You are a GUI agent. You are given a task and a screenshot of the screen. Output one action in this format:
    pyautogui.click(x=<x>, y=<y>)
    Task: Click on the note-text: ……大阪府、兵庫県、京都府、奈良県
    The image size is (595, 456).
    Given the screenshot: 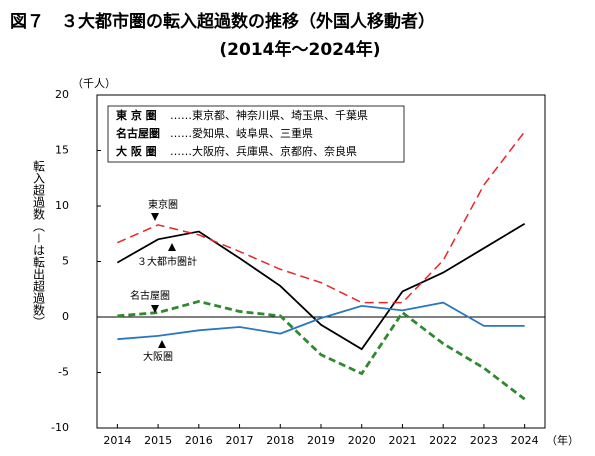 What is the action you would take?
    pyautogui.click(x=263, y=151)
    